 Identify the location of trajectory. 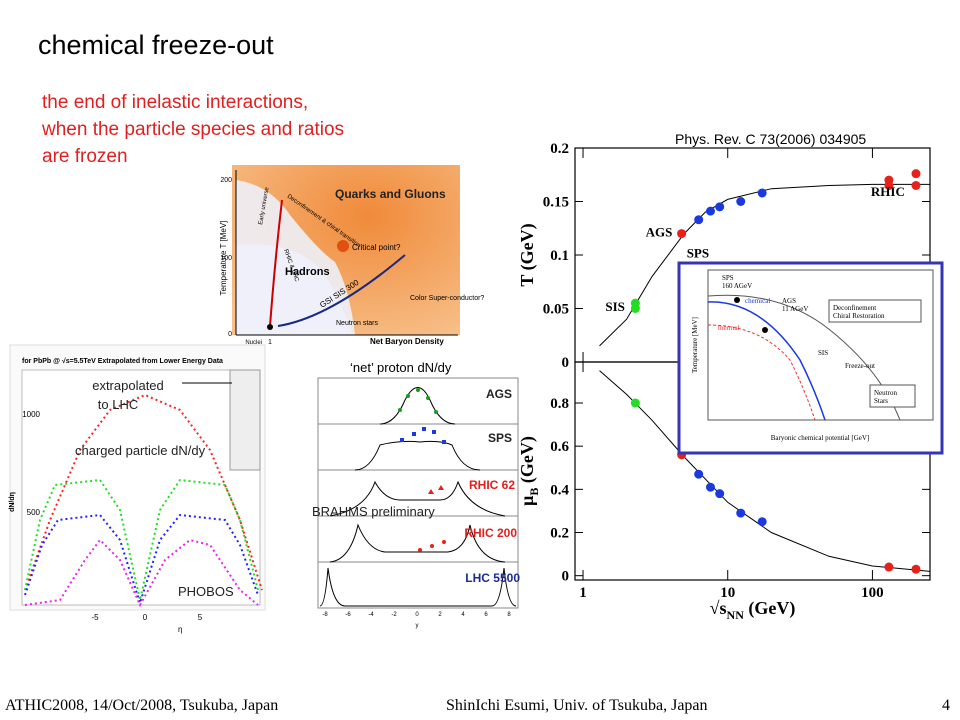
(276, 263).